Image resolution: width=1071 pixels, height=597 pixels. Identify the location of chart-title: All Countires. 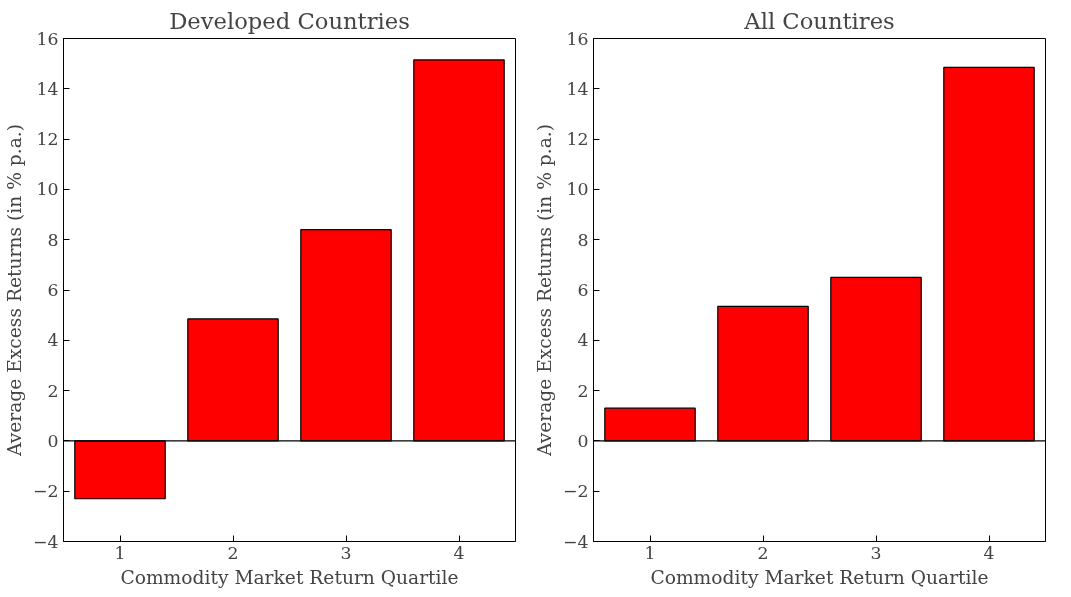
(819, 20).